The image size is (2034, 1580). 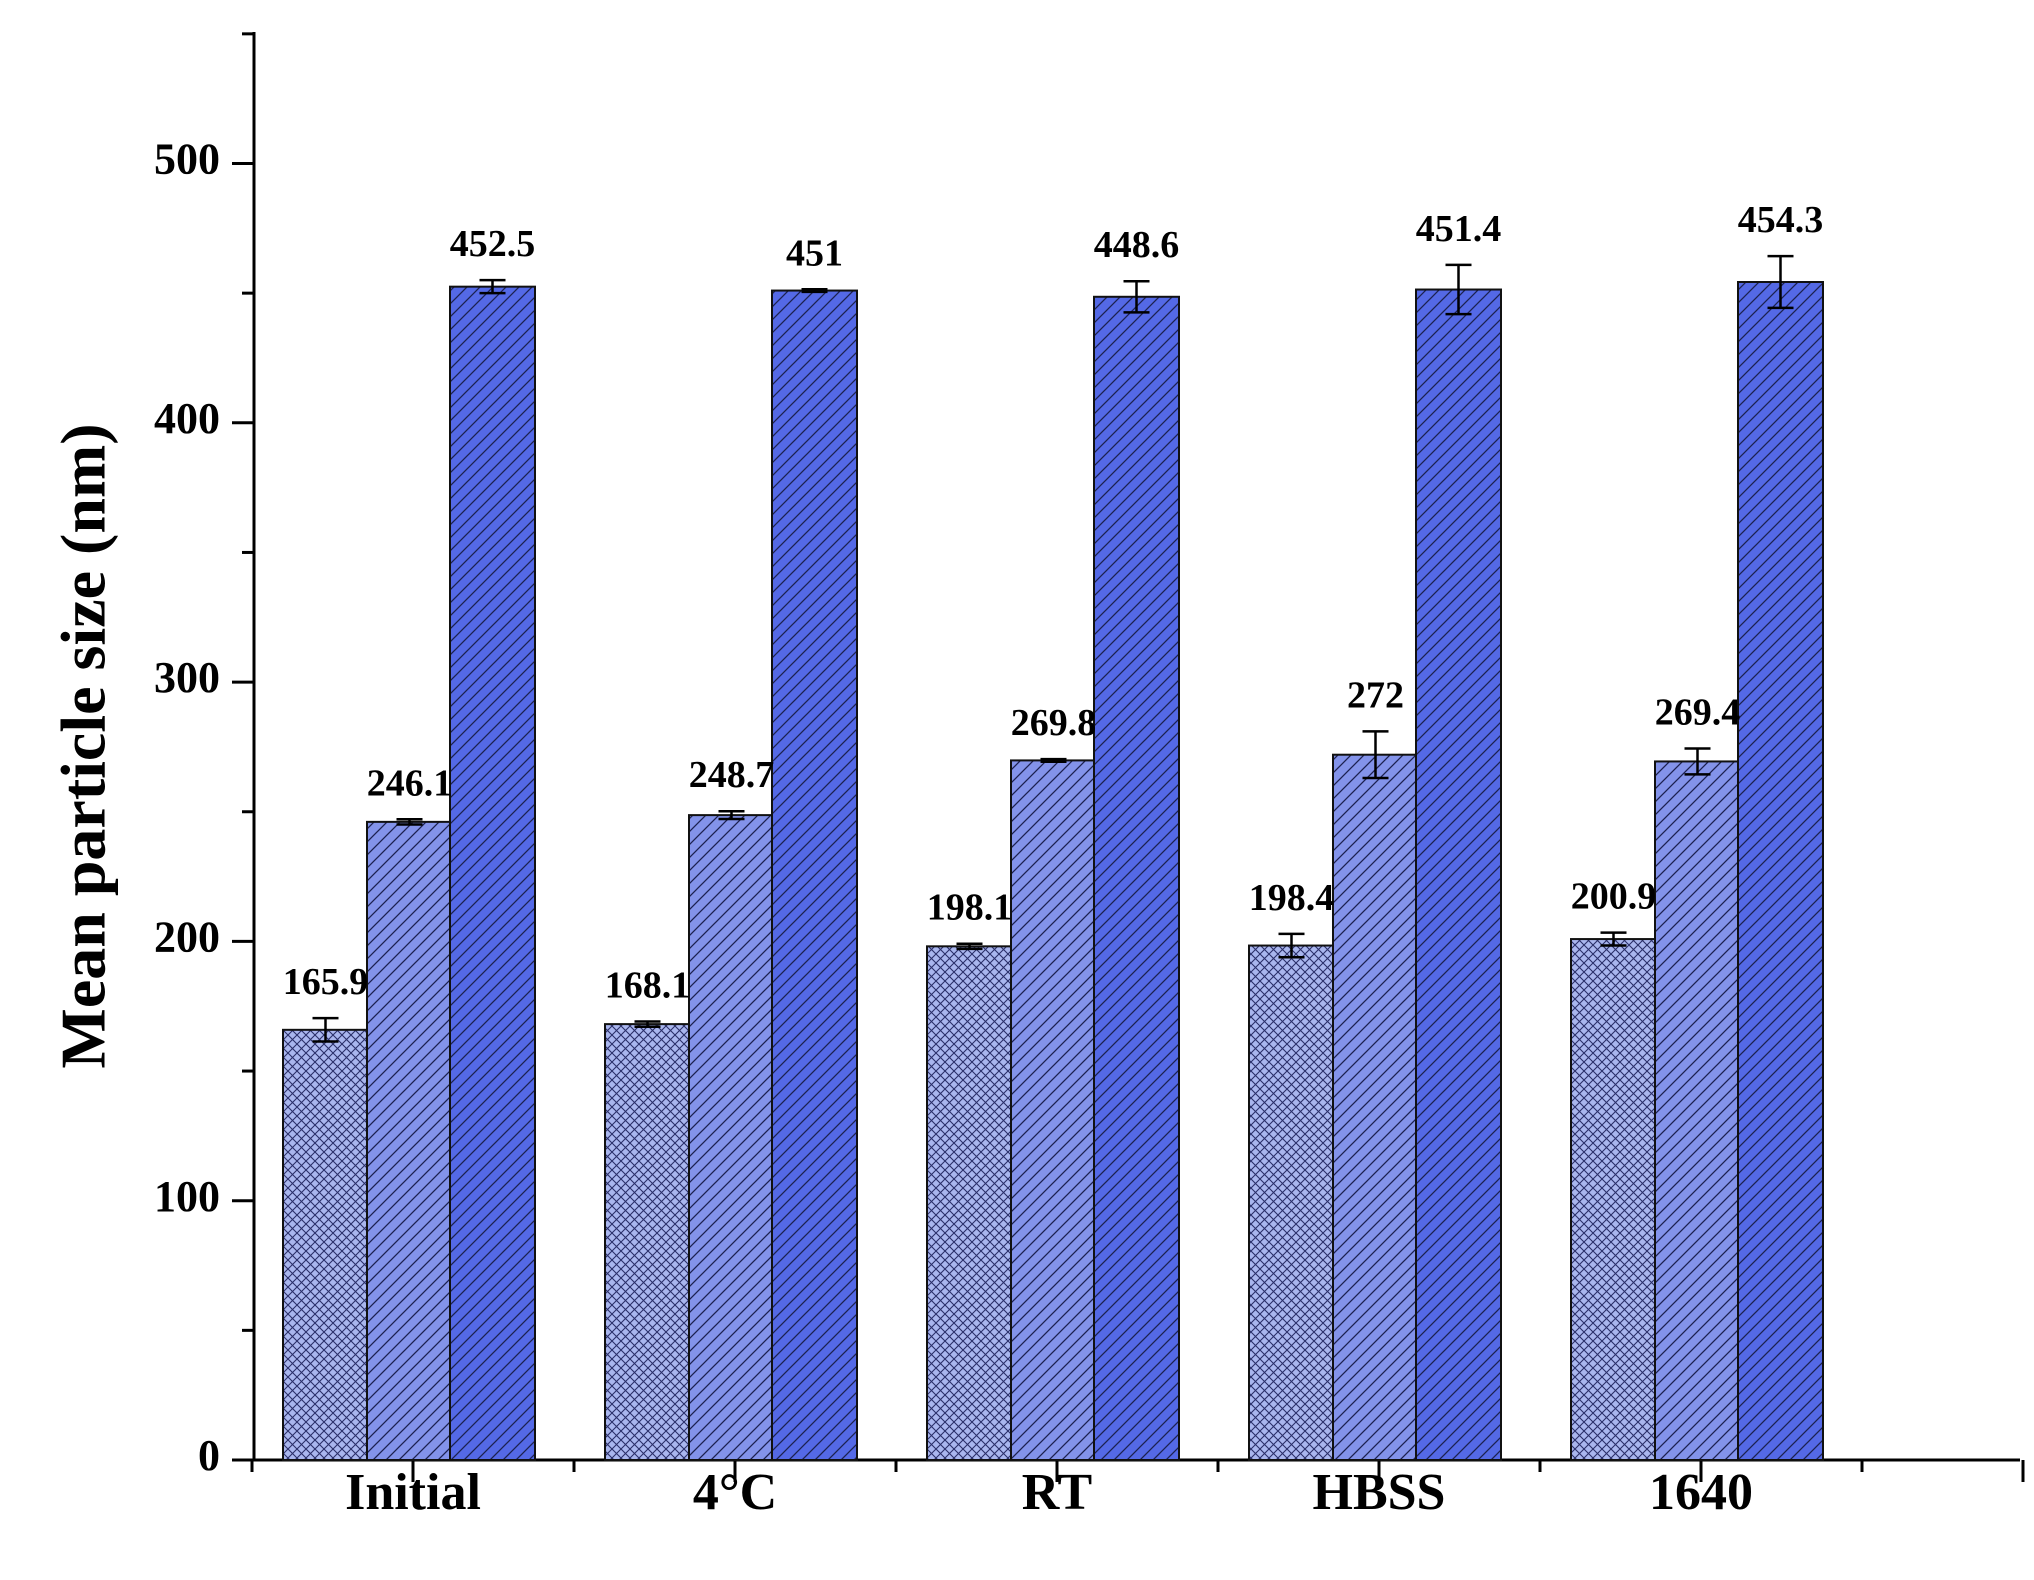 What do you see at coordinates (1698, 712) in the screenshot?
I see `data-label: 269.4` at bounding box center [1698, 712].